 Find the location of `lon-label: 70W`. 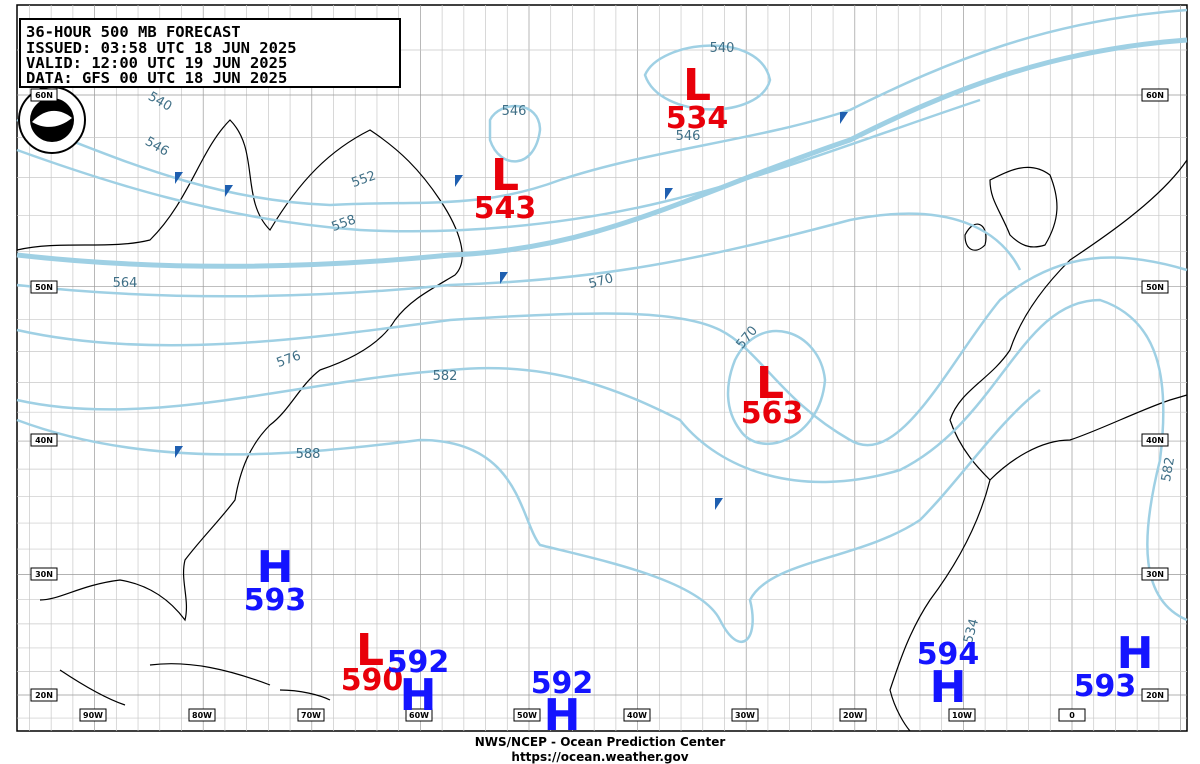

lon-label: 70W is located at coordinates (311, 715).